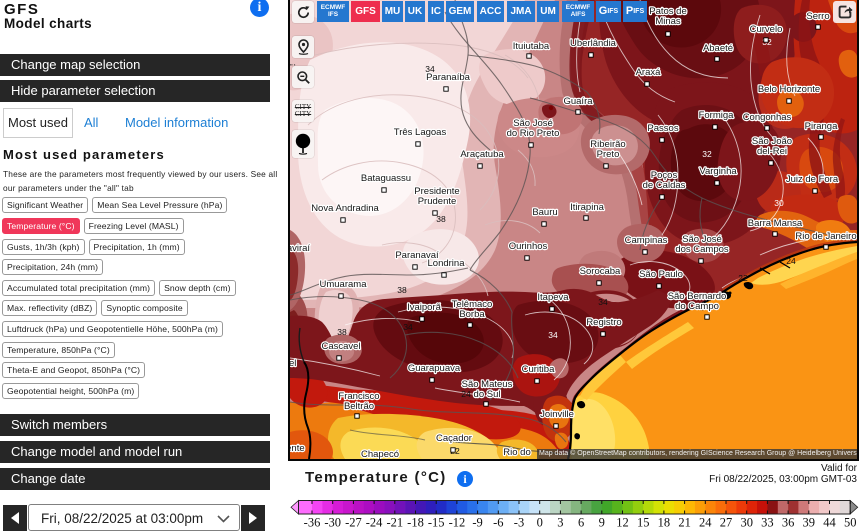 The width and height of the screenshot is (864, 531). Describe the element at coordinates (812, 179) in the screenshot. I see `svg-text: Juiz de Fora` at that location.